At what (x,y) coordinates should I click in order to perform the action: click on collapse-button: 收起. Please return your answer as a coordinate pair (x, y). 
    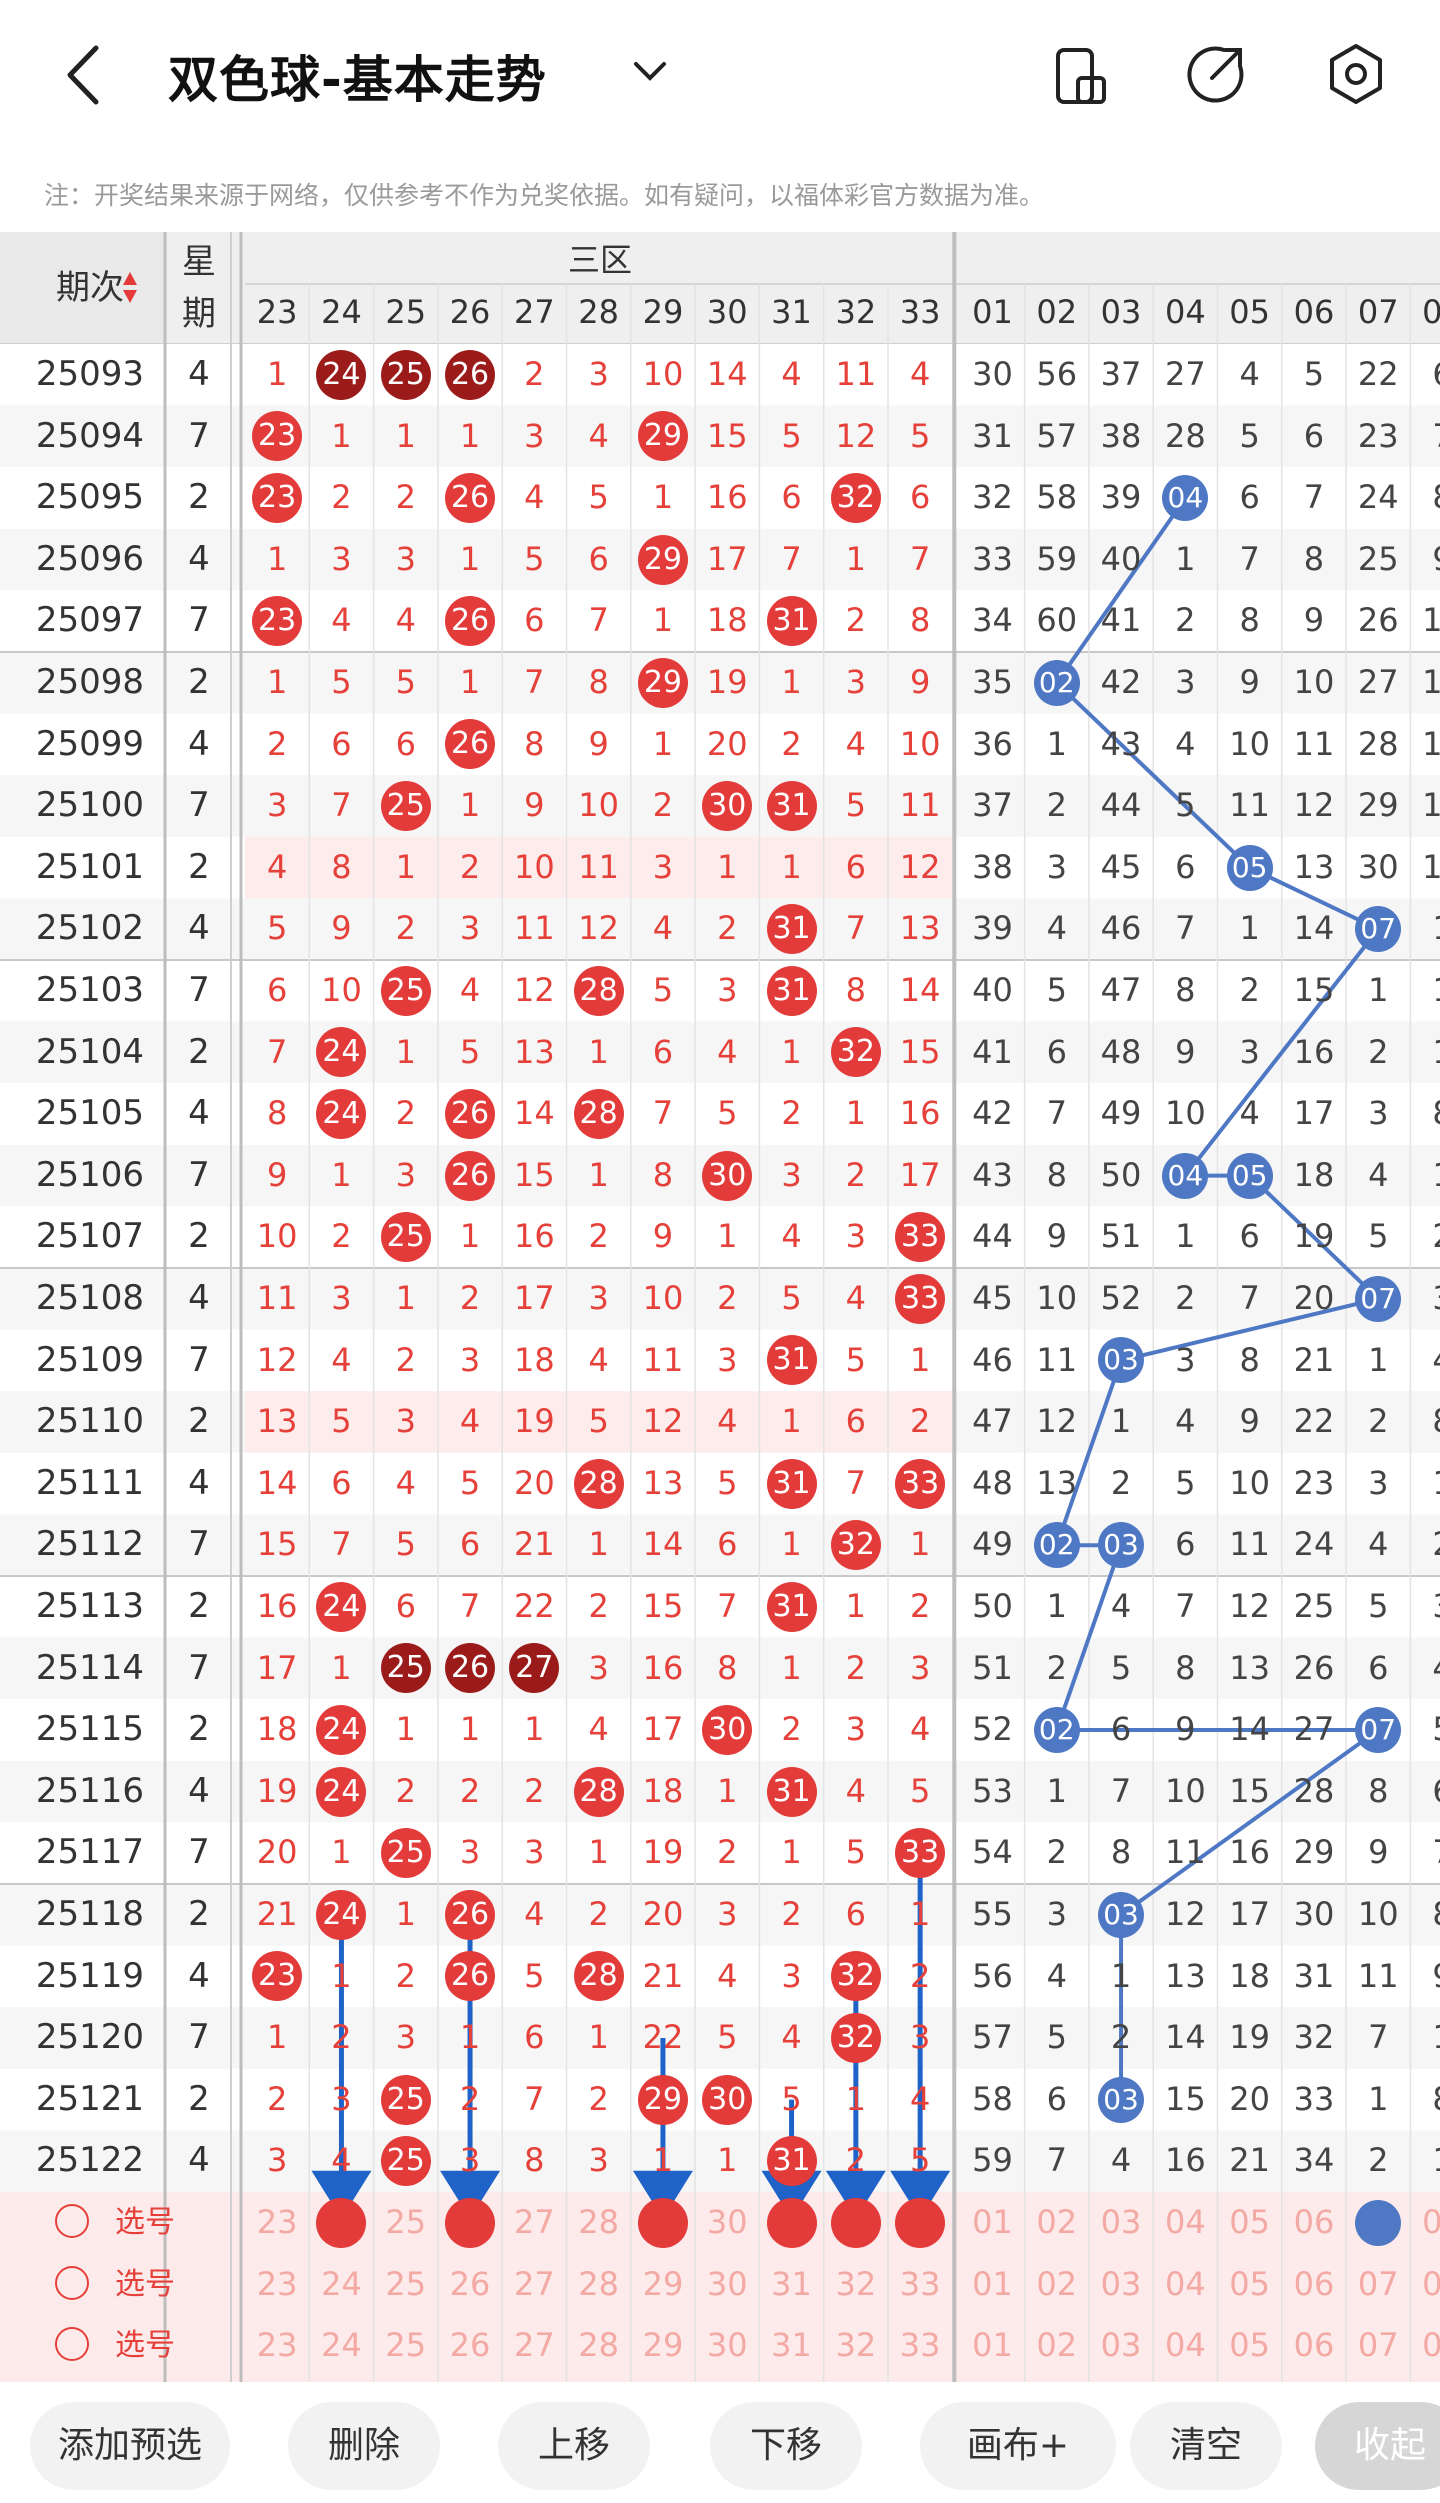
    Looking at the image, I should click on (1377, 2446).